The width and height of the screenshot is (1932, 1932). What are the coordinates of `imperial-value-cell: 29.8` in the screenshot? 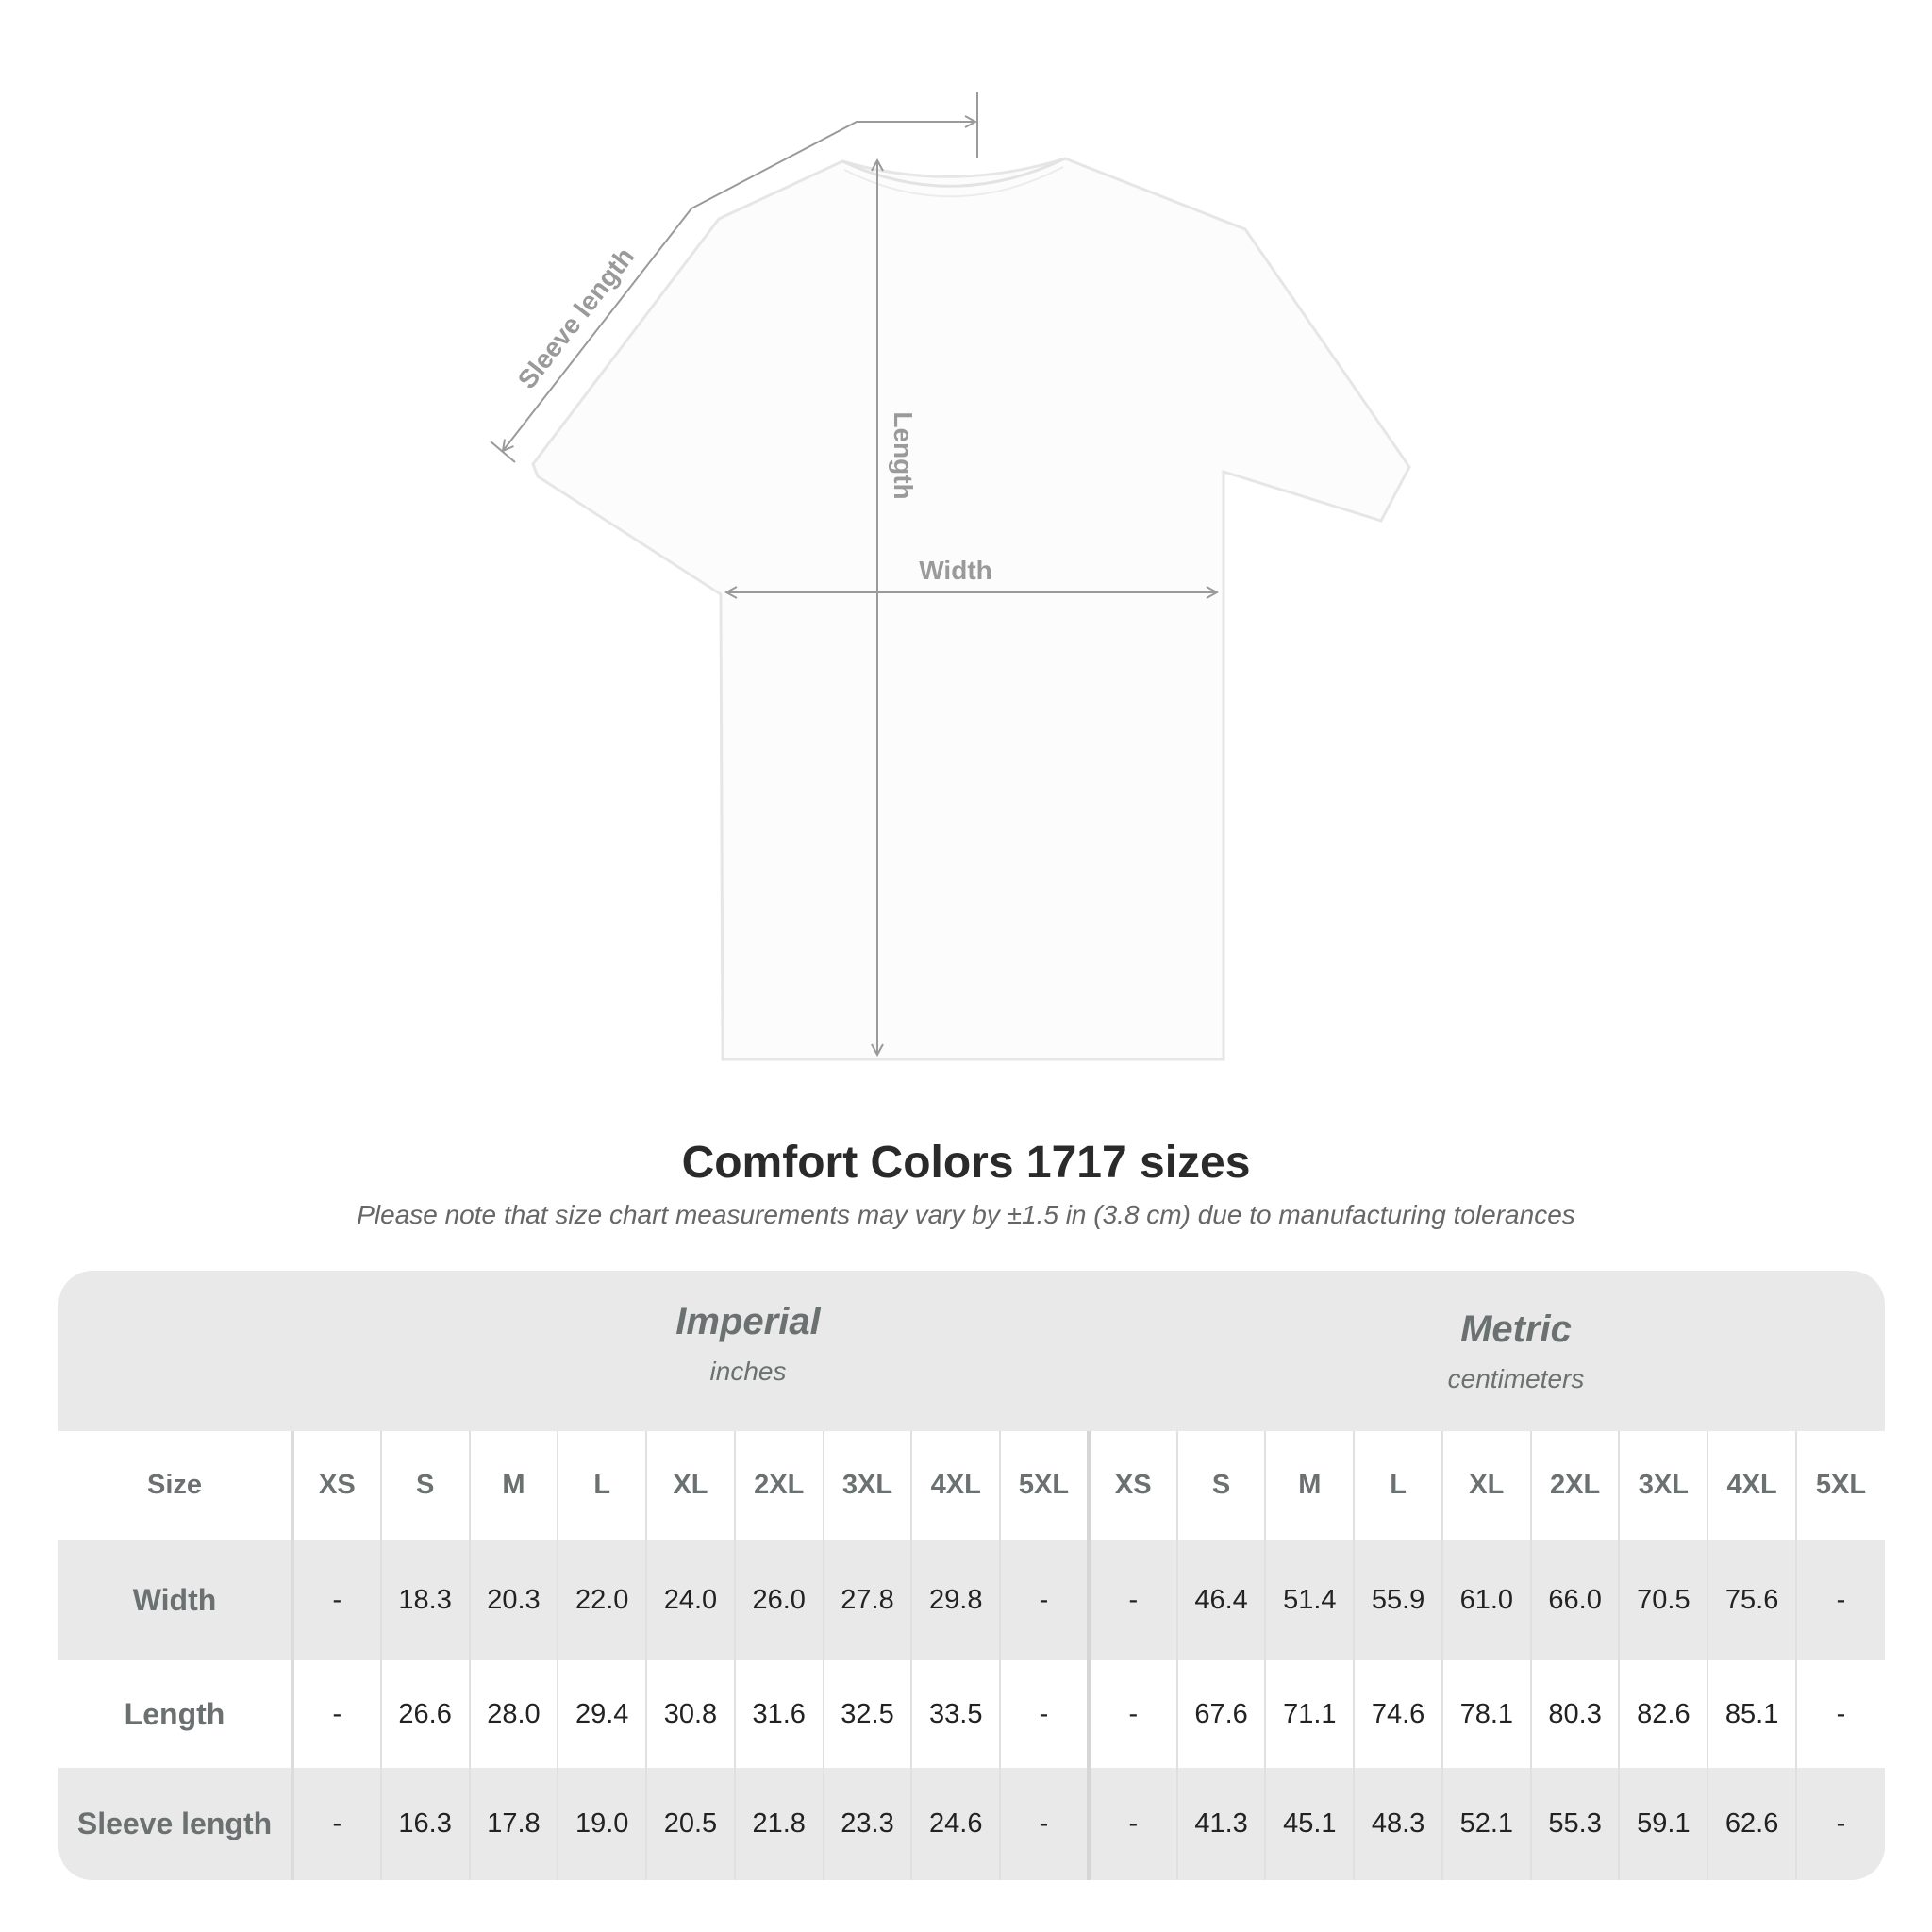 It's located at (956, 1600).